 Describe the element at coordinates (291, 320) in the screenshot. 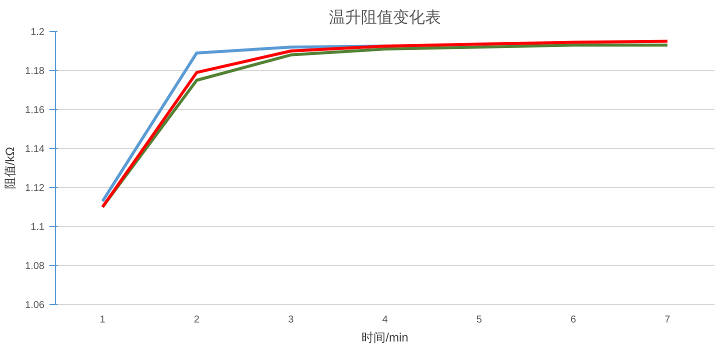

I see `x-tick-label: 3` at that location.